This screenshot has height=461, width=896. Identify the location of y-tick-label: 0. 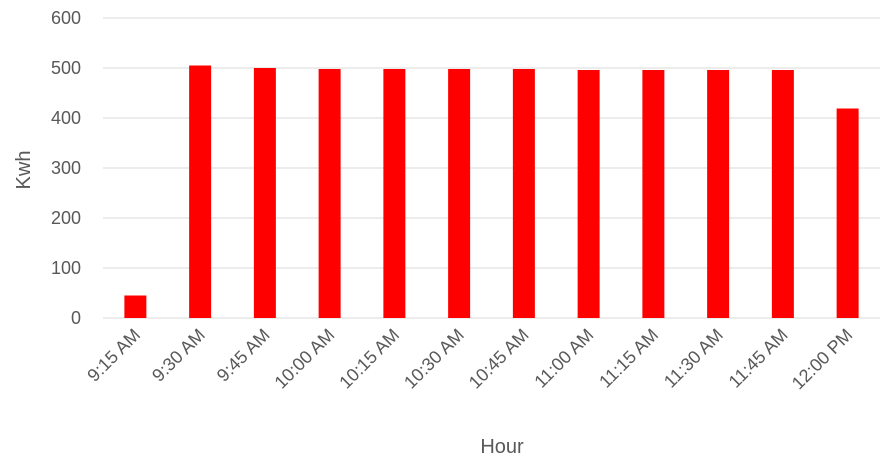
(76, 318).